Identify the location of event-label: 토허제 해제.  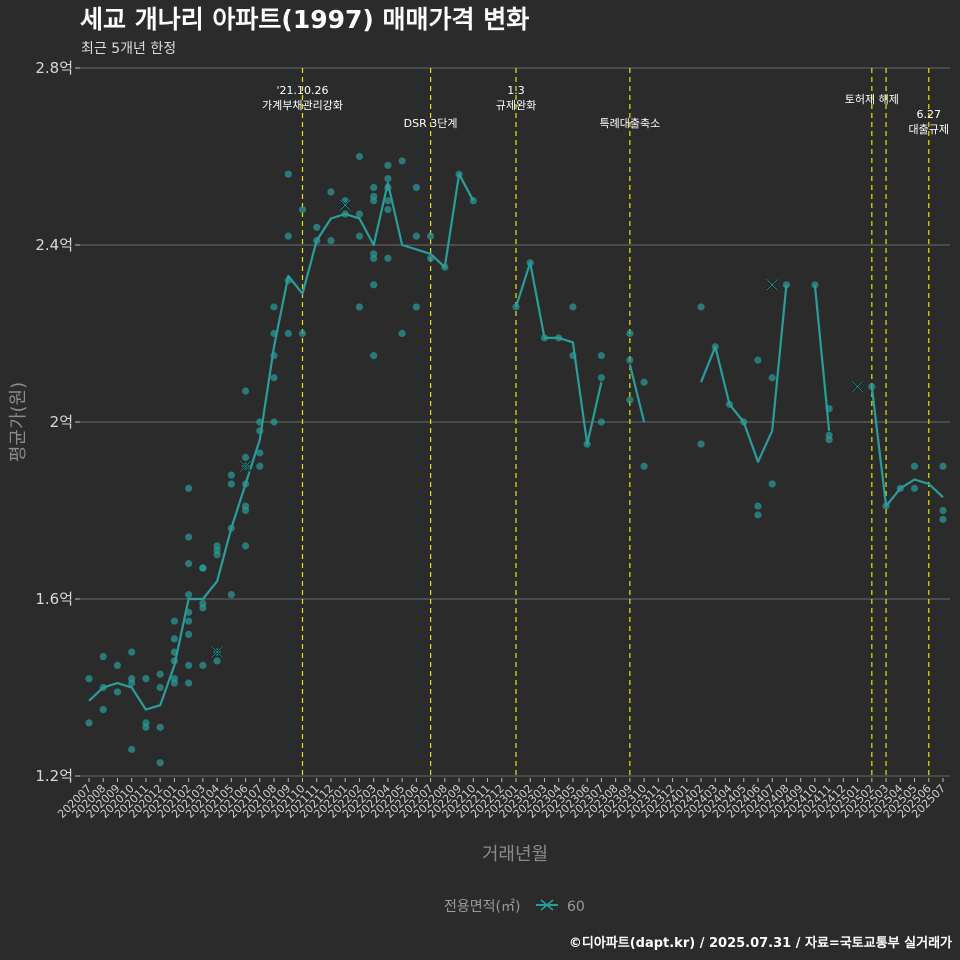
(872, 99).